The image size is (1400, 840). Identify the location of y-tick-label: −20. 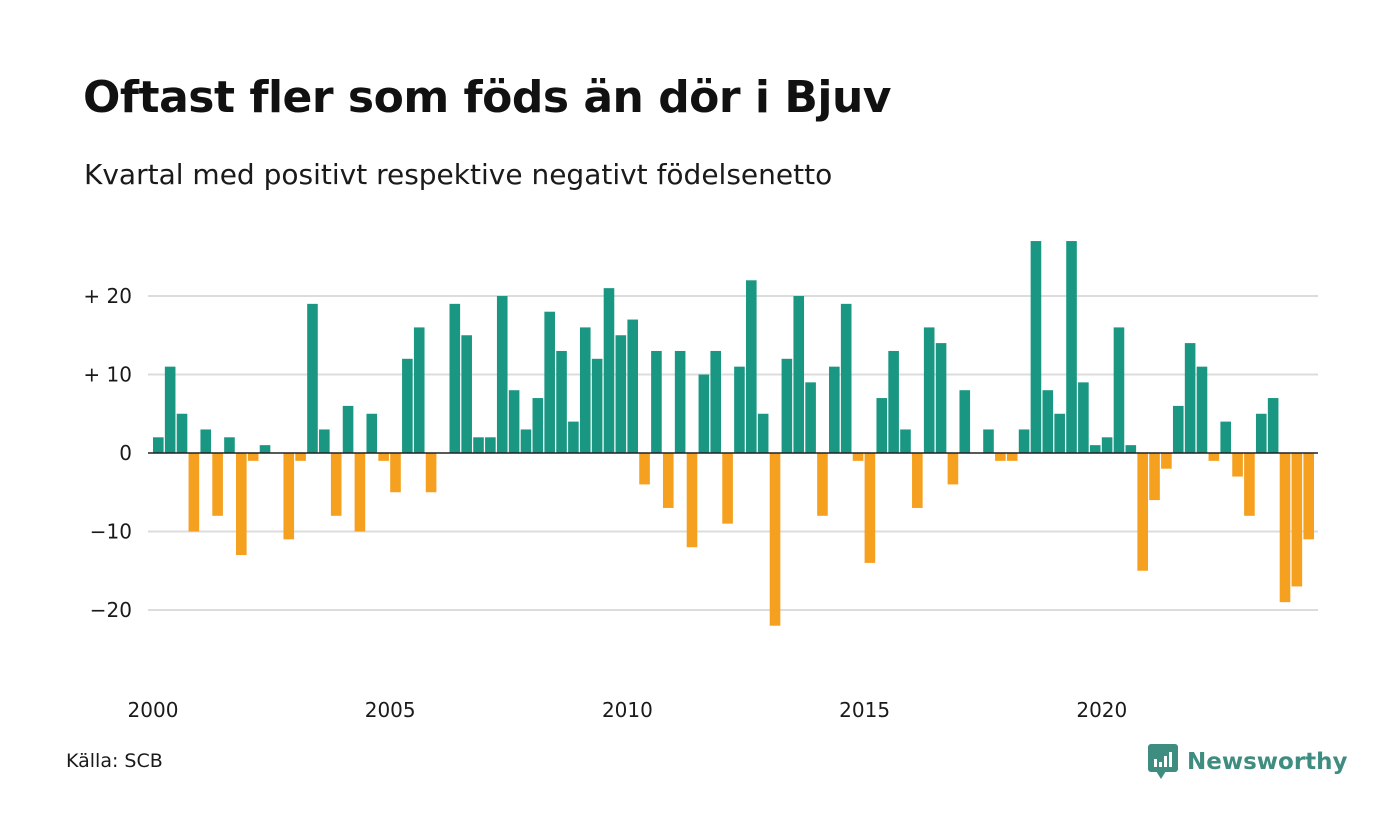
(111, 610).